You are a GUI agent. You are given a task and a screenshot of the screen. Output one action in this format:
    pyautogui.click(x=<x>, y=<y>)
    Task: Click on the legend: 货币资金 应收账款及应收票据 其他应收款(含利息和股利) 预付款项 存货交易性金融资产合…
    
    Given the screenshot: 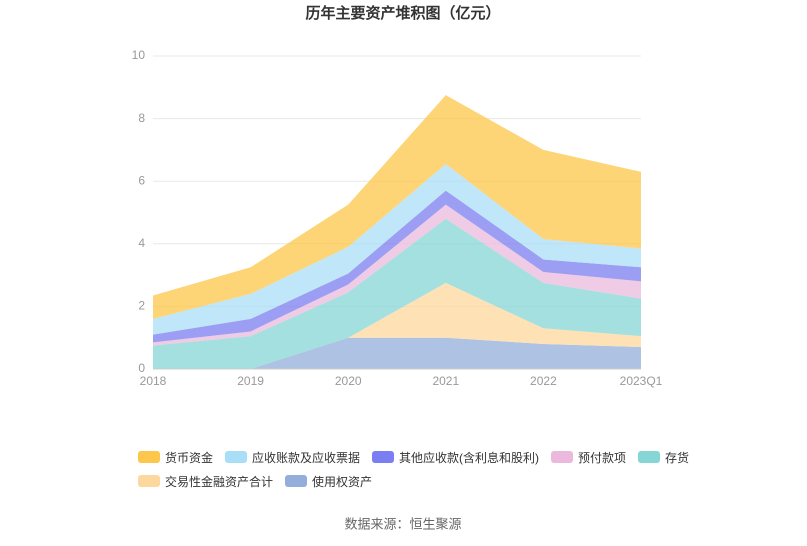 What is the action you would take?
    pyautogui.click(x=418, y=469)
    